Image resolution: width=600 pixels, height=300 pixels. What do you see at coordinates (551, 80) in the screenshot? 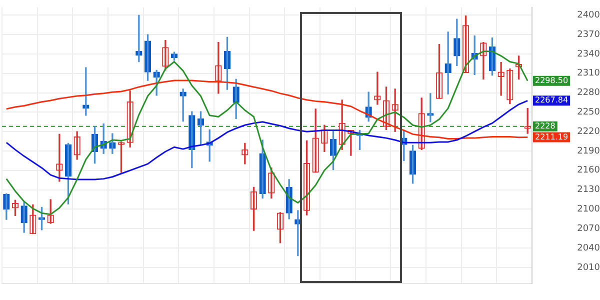
I see `data-label: 2298.50` at bounding box center [551, 80].